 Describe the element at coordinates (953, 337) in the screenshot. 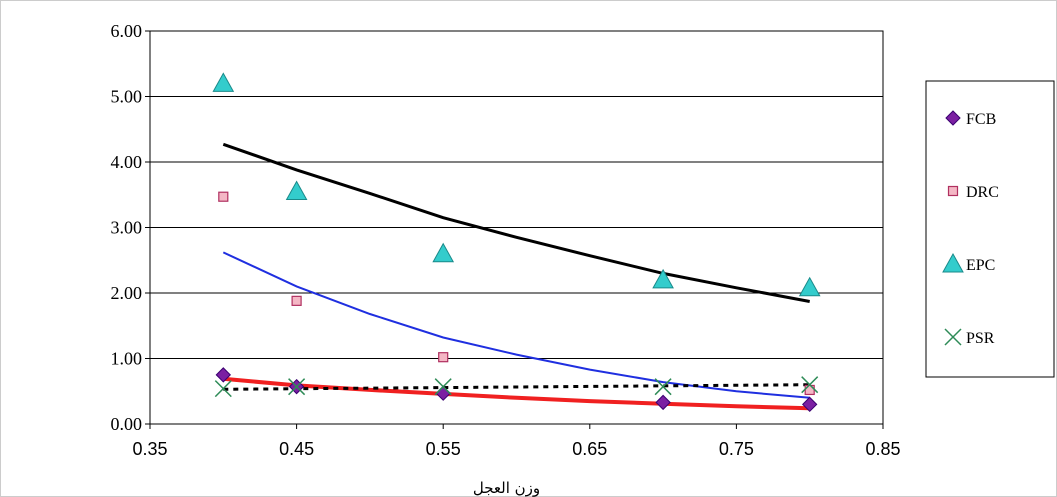

I see `legend-marker-psr` at that location.